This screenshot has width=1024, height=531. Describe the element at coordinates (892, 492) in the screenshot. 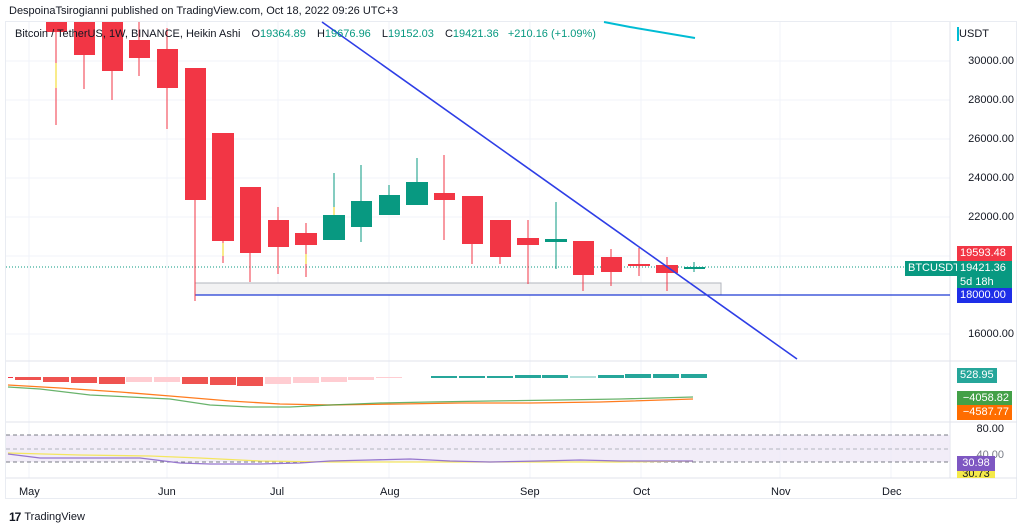

I see `time-tick: Dec` at that location.